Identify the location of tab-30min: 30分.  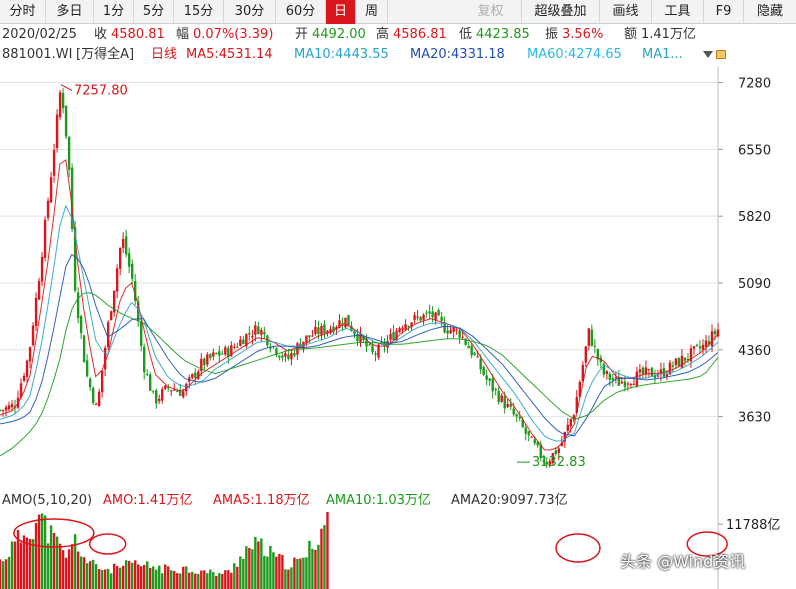
(250, 12).